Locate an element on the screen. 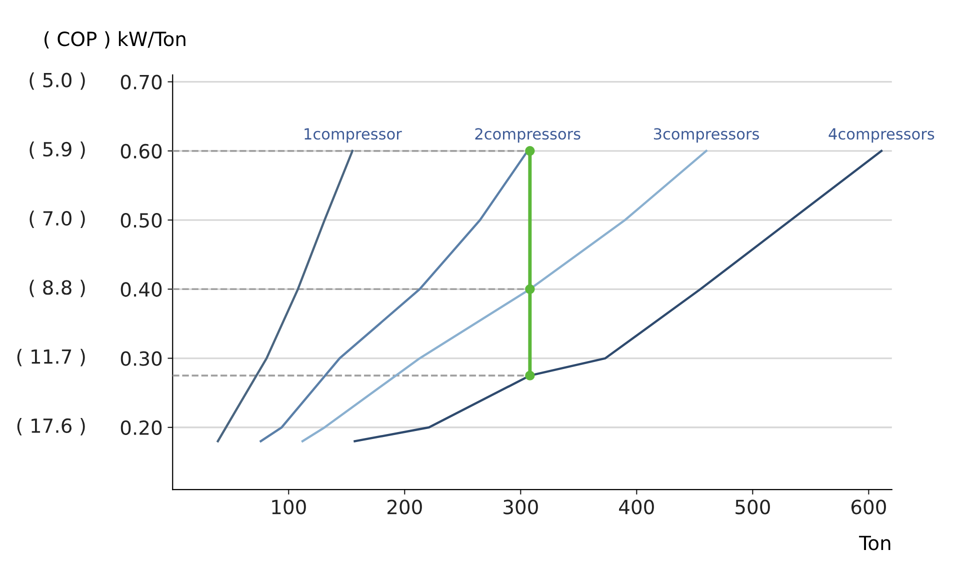  y-axis-title: ( COP ) kW/Ton is located at coordinates (115, 40).